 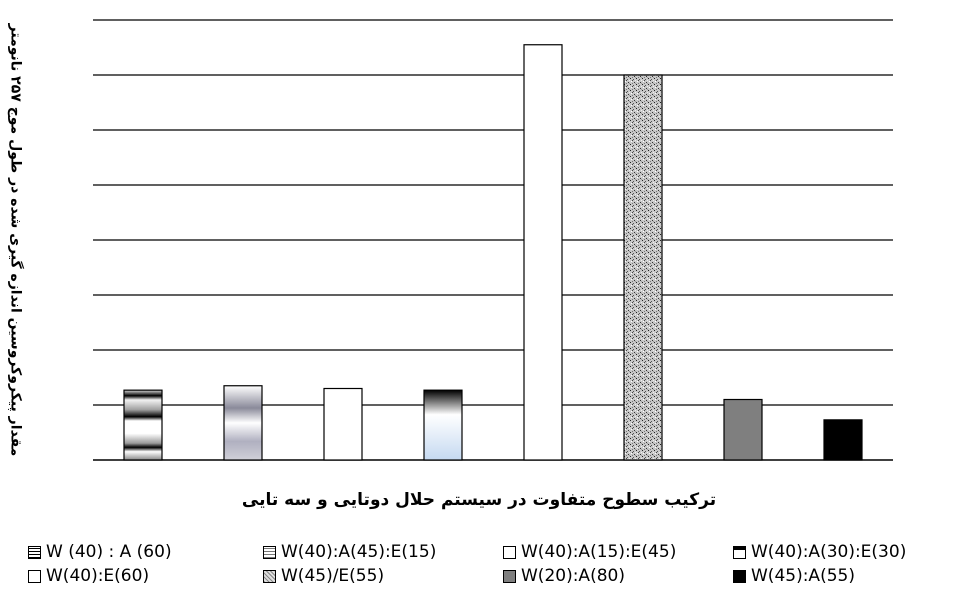 I want to click on legend-item: W(45)/E(55), so click(x=383, y=576).